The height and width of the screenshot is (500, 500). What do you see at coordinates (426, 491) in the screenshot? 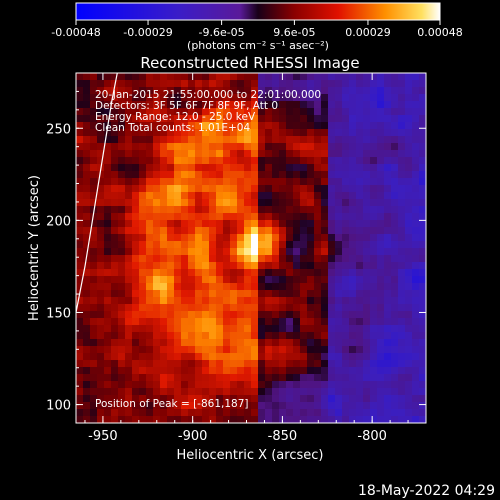
I see `footer-date: 18-May-2022 04:29` at bounding box center [426, 491].